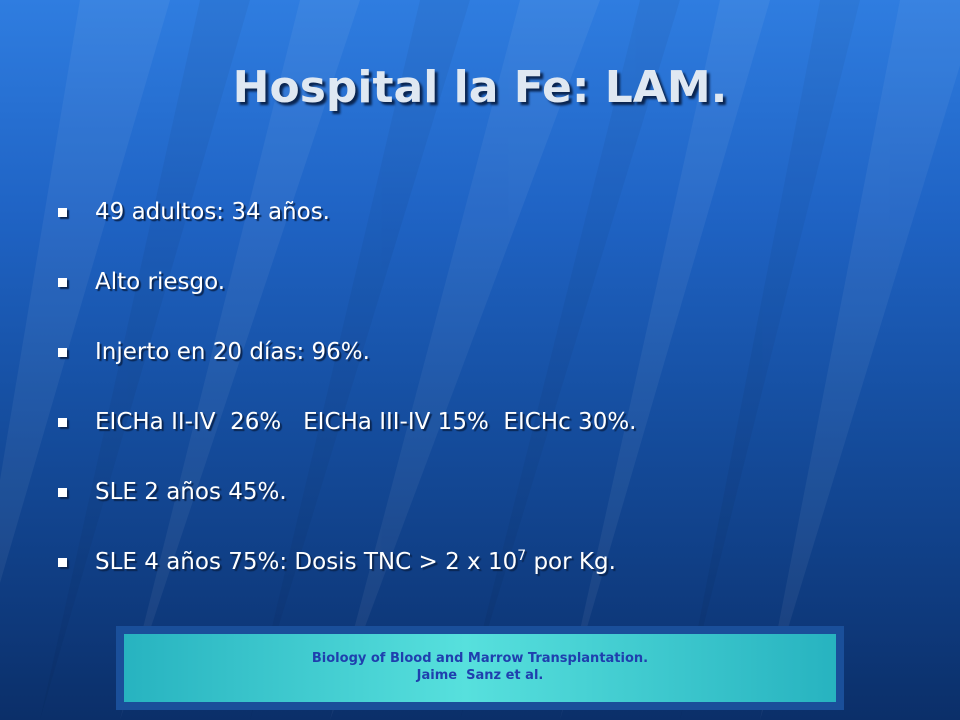 Image resolution: width=960 pixels, height=720 pixels. What do you see at coordinates (212, 212) in the screenshot?
I see `bullet-text: 49 adultos: 34 años.` at bounding box center [212, 212].